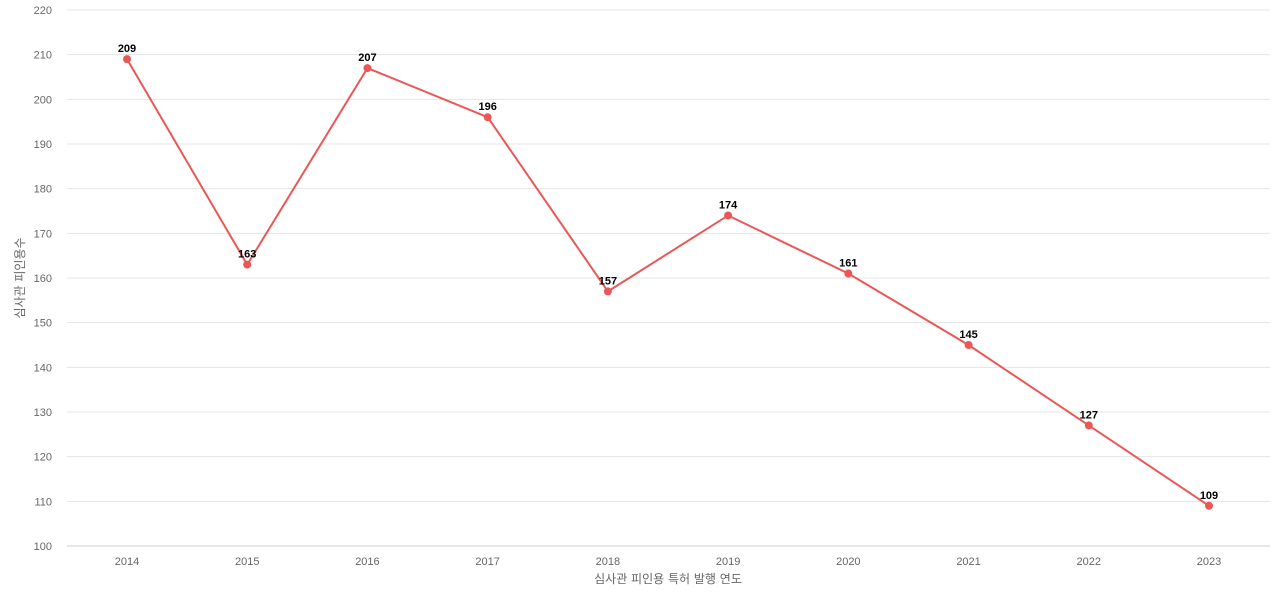 The image size is (1280, 600). Describe the element at coordinates (43, 11) in the screenshot. I see `y-tick-label: 220` at that location.